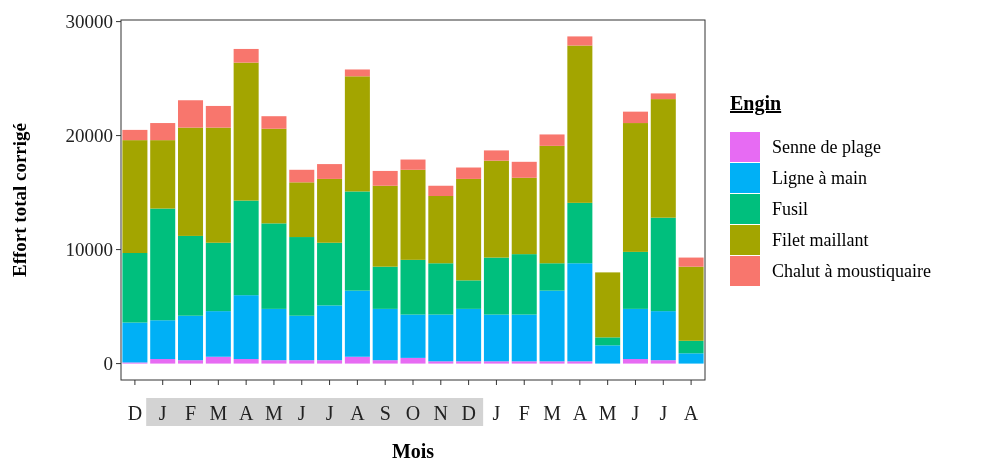 This screenshot has width=1005, height=468. Describe the element at coordinates (851, 271) in the screenshot. I see `legend-label: Chalut à moustiquaire` at that location.